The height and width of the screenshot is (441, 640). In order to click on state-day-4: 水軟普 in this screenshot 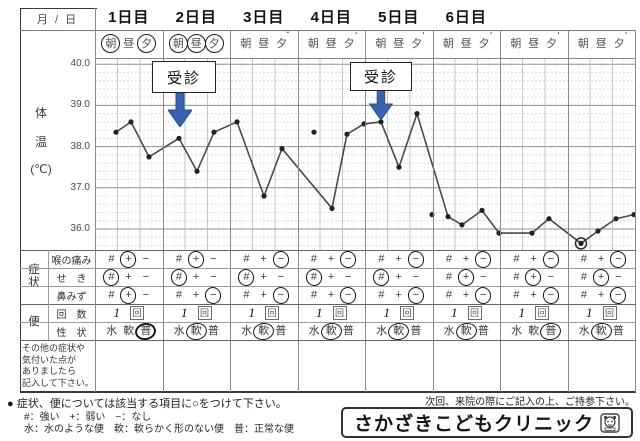, I will do `click(332, 331)`.